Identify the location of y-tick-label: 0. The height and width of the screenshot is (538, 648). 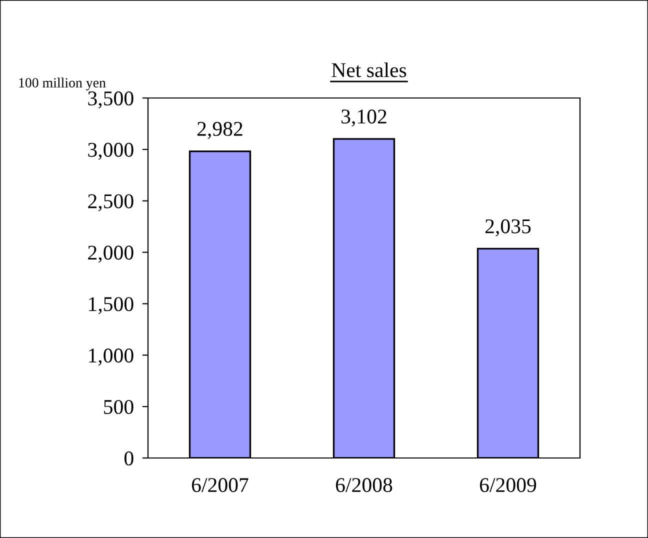
(129, 458).